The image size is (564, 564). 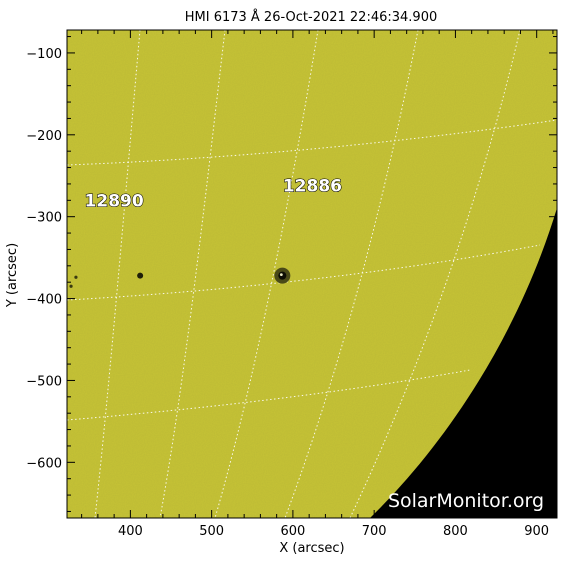 I want to click on x-tick-label: 900, so click(x=536, y=531).